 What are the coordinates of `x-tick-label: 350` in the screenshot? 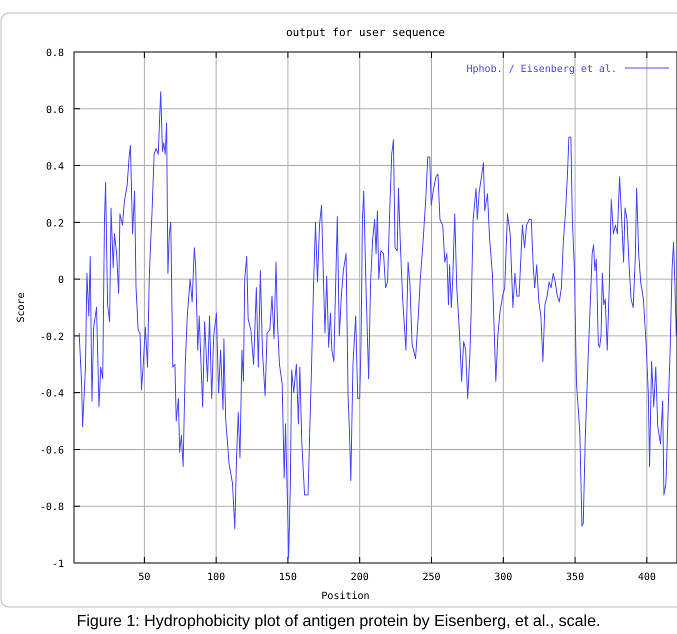 It's located at (575, 577).